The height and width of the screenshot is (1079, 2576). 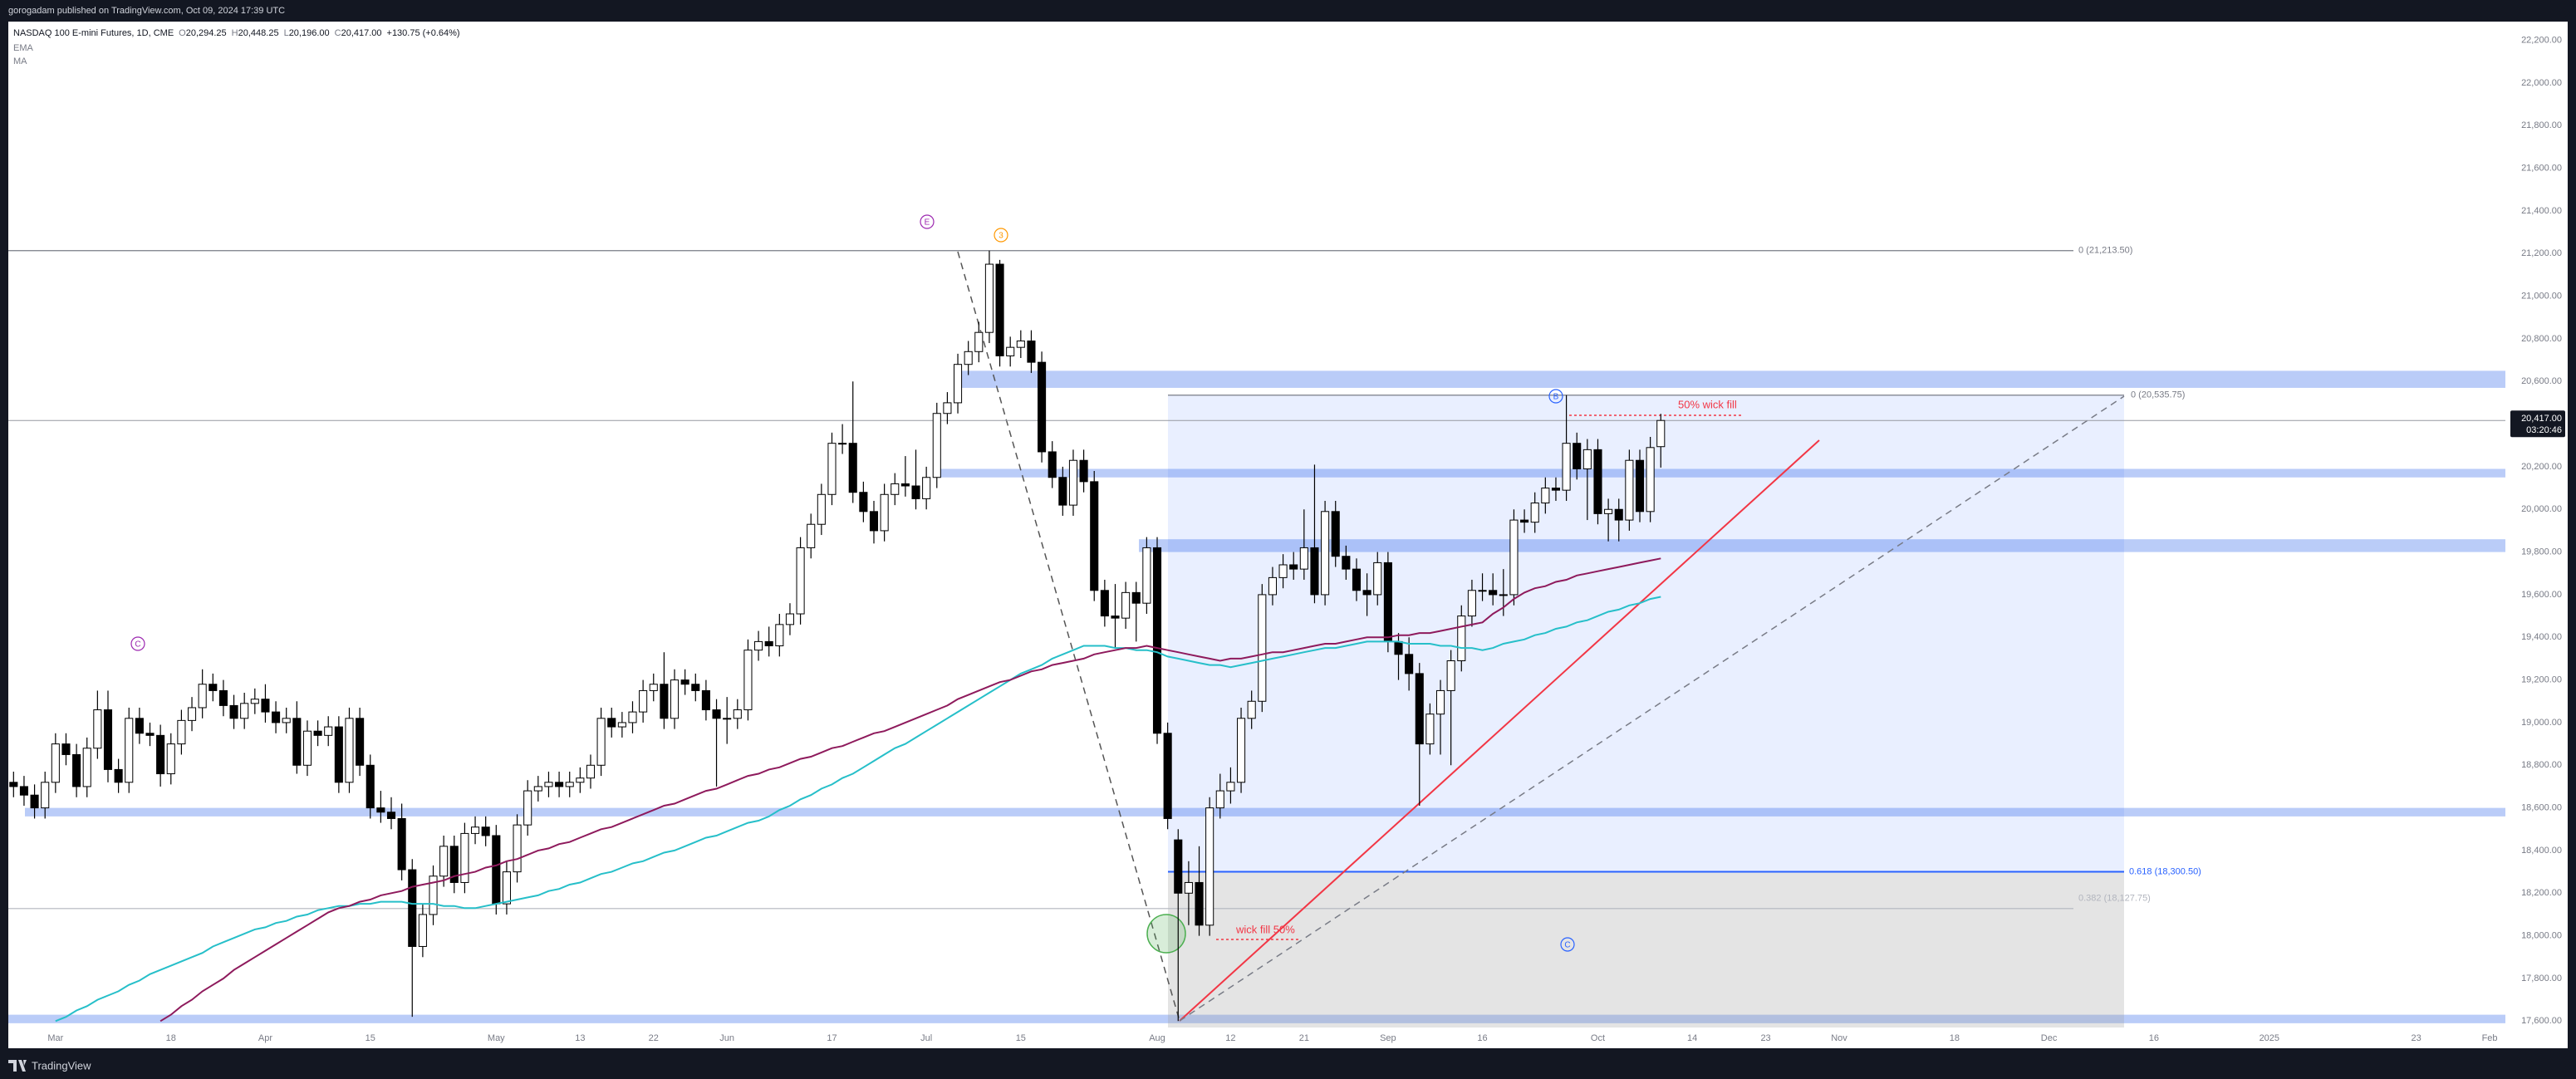 I want to click on x-tick-label: 22, so click(x=654, y=1038).